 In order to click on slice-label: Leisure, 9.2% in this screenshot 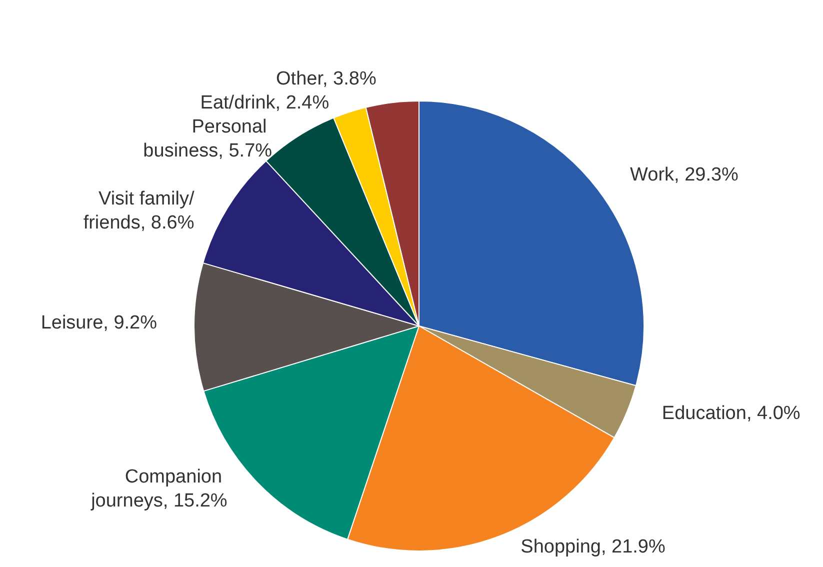, I will do `click(99, 323)`.